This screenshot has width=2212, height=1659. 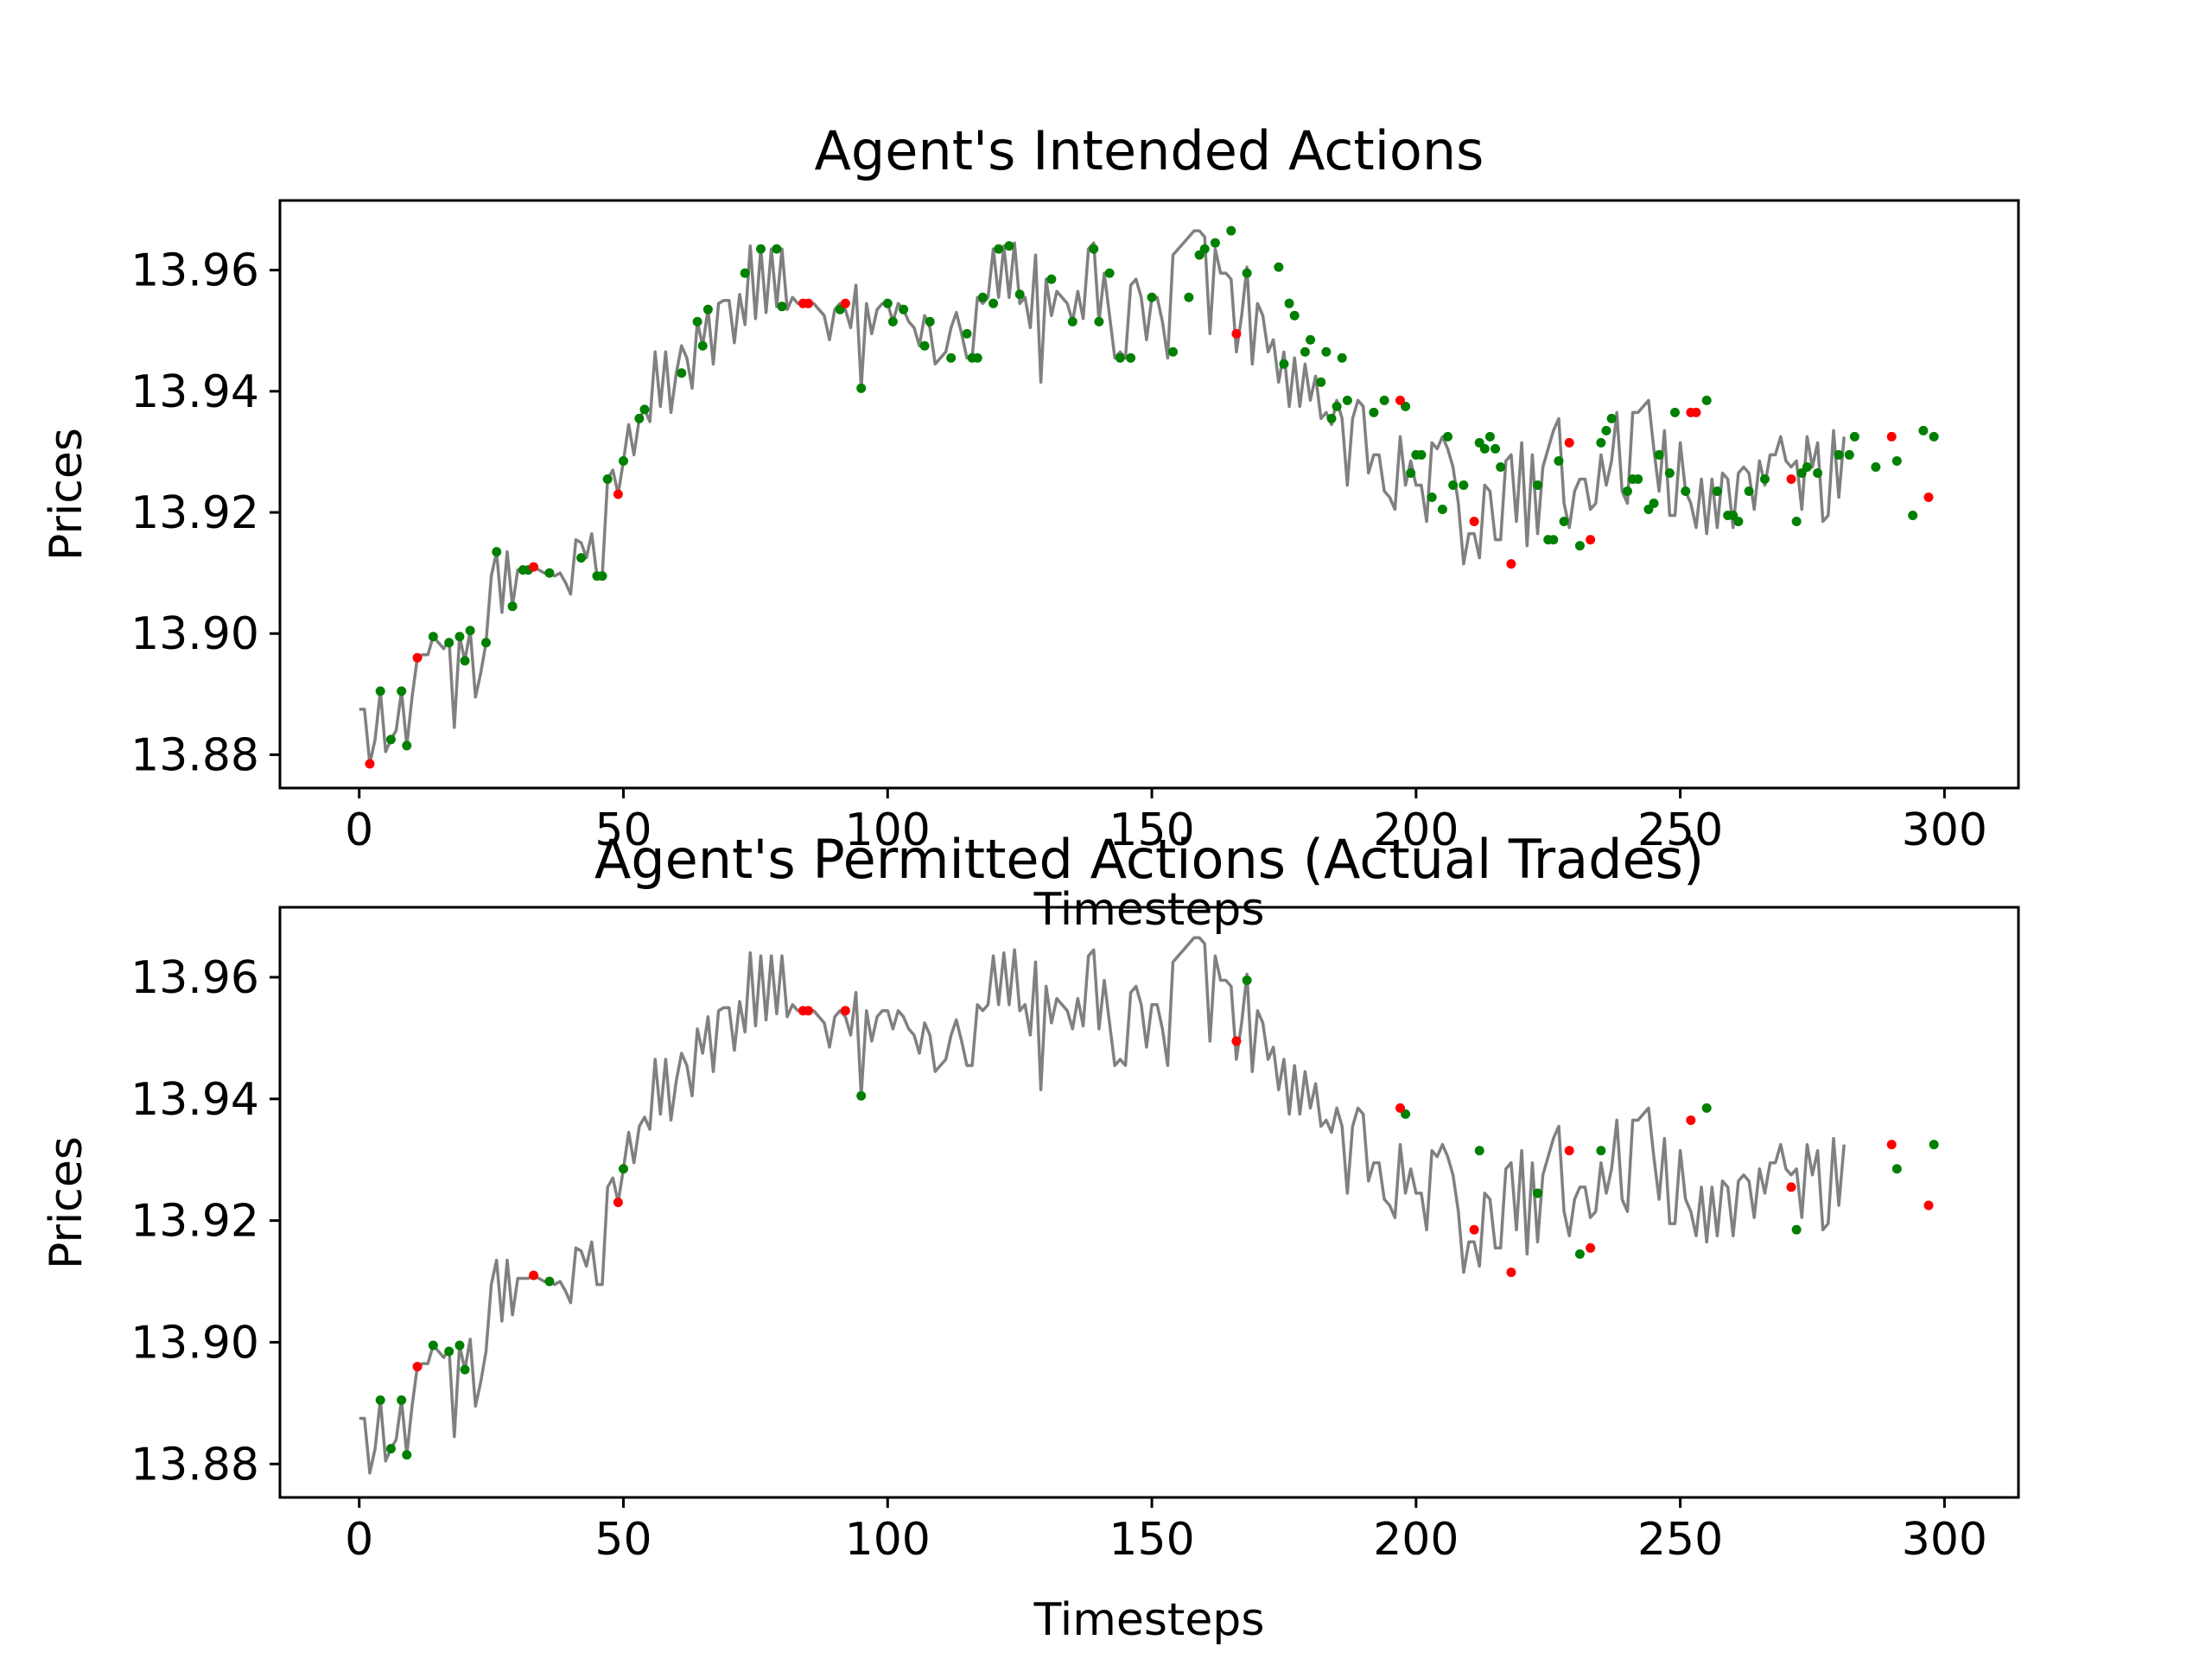 What do you see at coordinates (1416, 1540) in the screenshot?
I see `permitted-x-tick-label: 200` at bounding box center [1416, 1540].